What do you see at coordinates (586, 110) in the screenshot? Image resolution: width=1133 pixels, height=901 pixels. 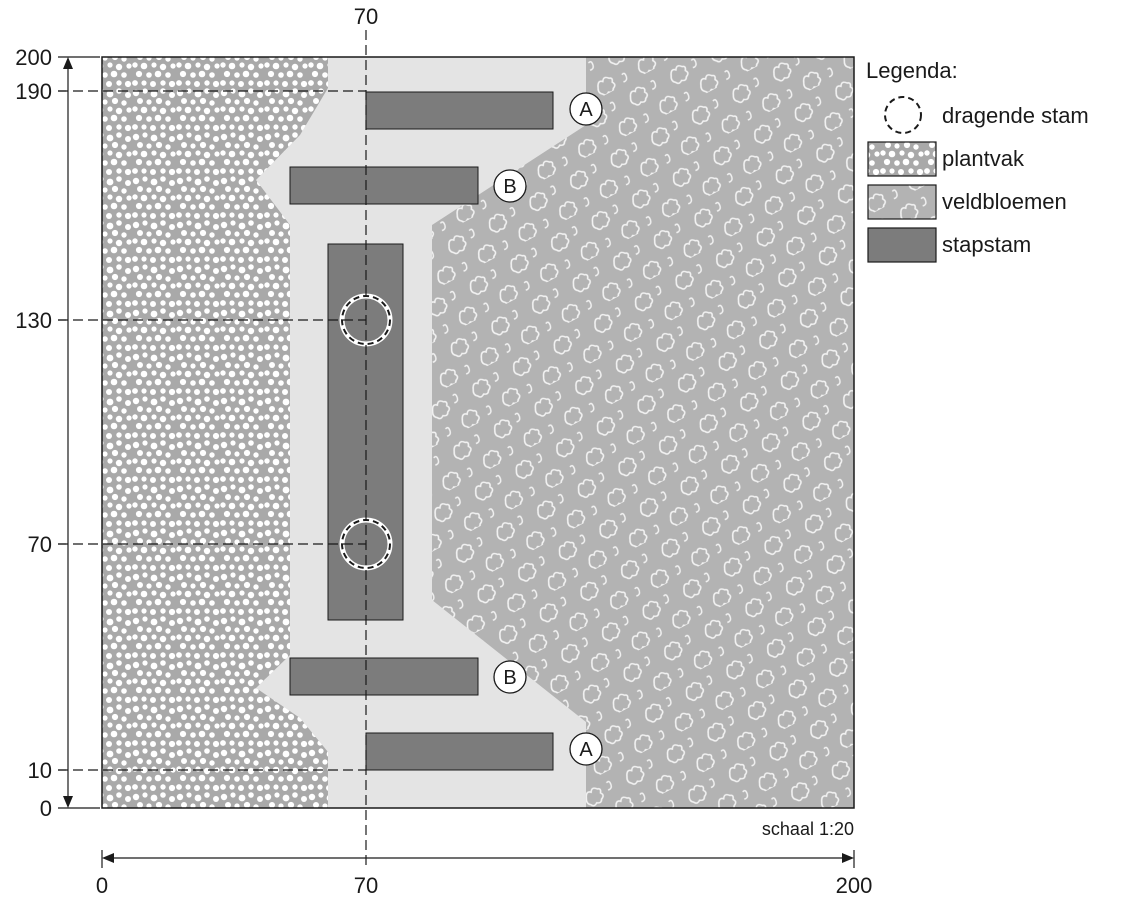 I see `stem-label-a-top: A` at bounding box center [586, 110].